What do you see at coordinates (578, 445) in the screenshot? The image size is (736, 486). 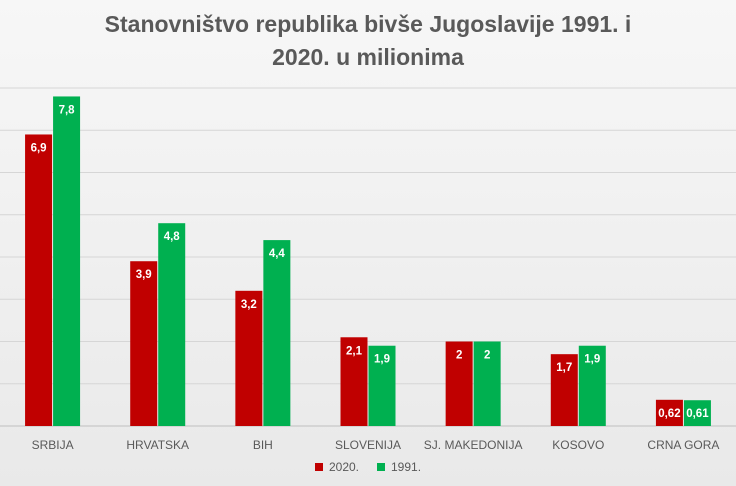 I see `category-label: KOSOVO` at bounding box center [578, 445].